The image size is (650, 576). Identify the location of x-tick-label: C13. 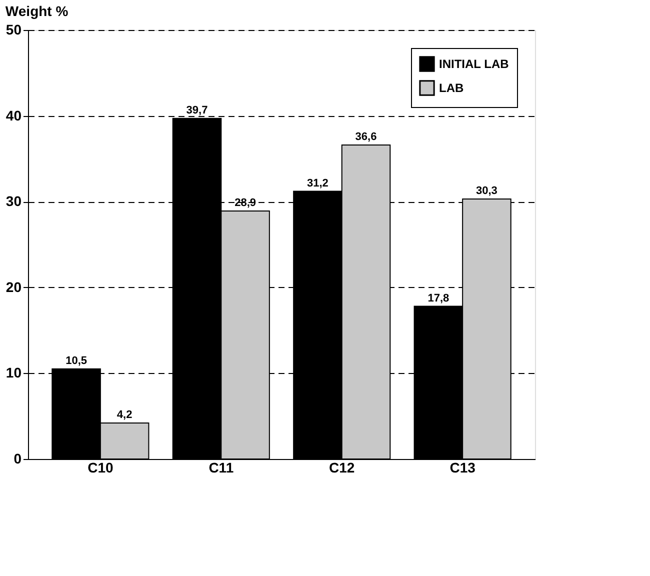
(463, 468).